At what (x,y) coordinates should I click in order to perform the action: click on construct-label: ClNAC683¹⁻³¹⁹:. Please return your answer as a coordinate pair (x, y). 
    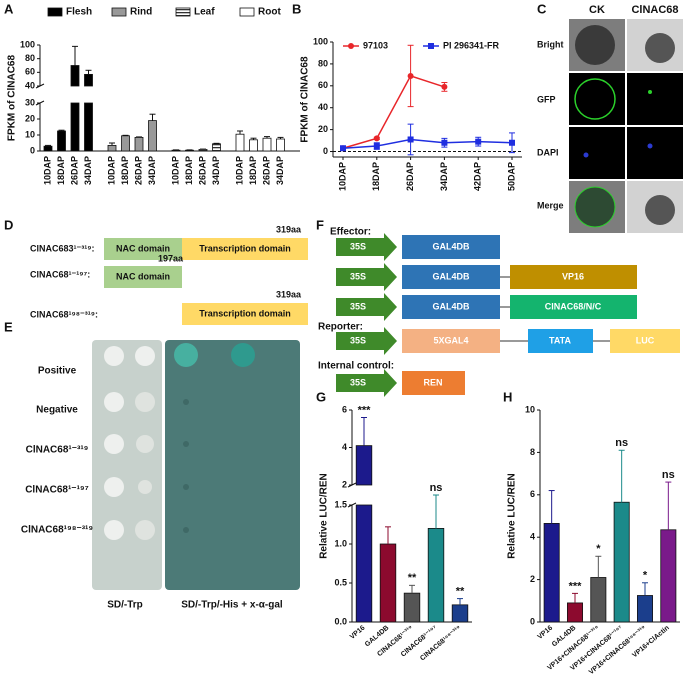
    Looking at the image, I should click on (62, 248).